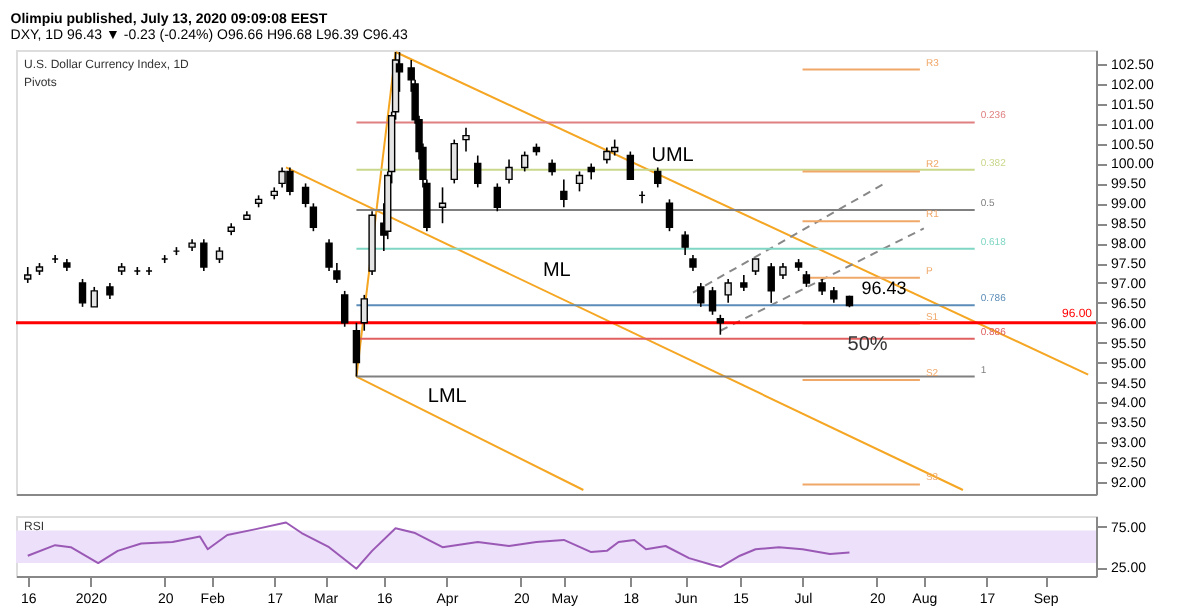  What do you see at coordinates (557, 271) in the screenshot?
I see `series-label: ML` at bounding box center [557, 271].